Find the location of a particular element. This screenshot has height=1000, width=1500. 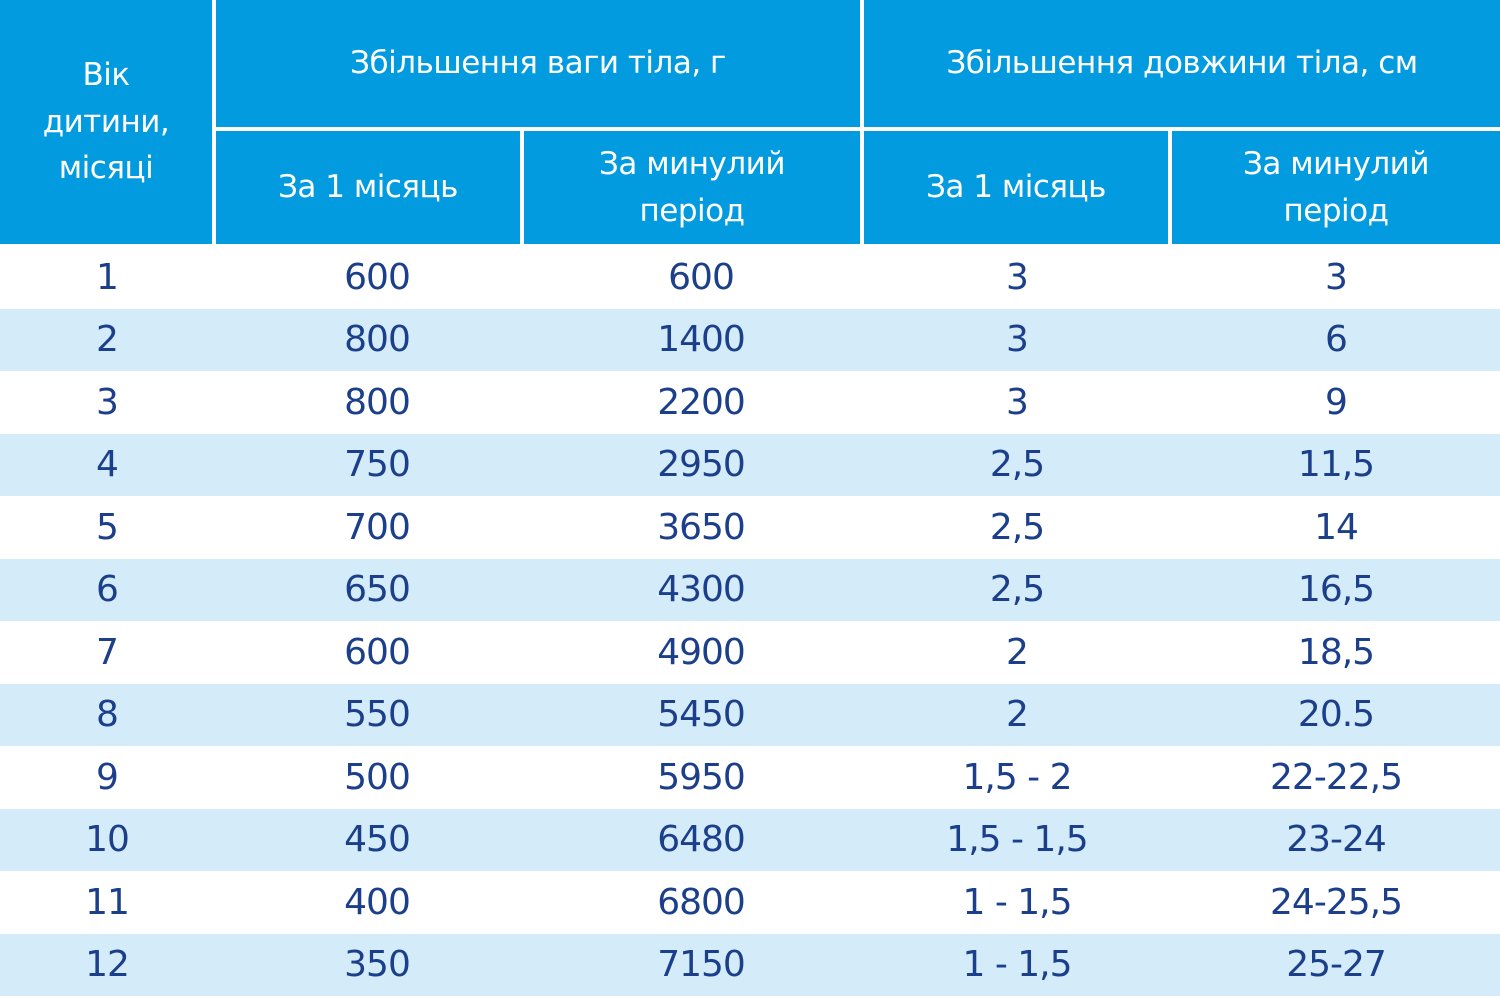

table-cell: 4 is located at coordinates (107, 465).